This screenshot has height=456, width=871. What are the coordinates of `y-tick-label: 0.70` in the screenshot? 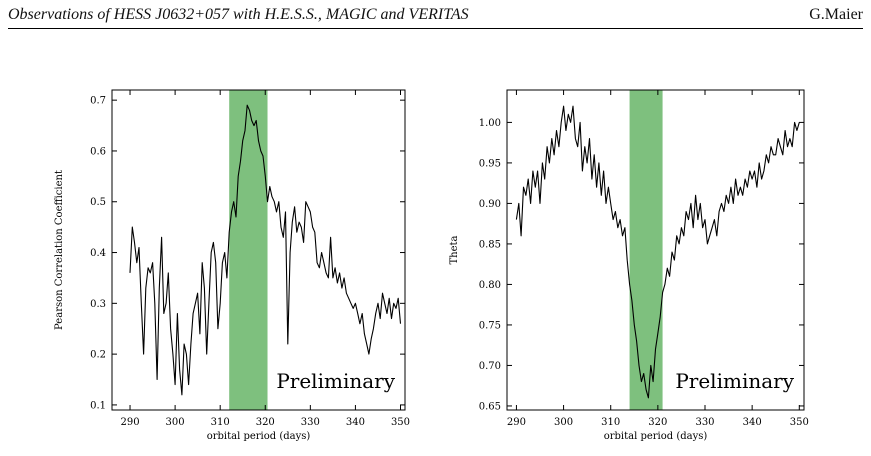 It's located at (490, 366).